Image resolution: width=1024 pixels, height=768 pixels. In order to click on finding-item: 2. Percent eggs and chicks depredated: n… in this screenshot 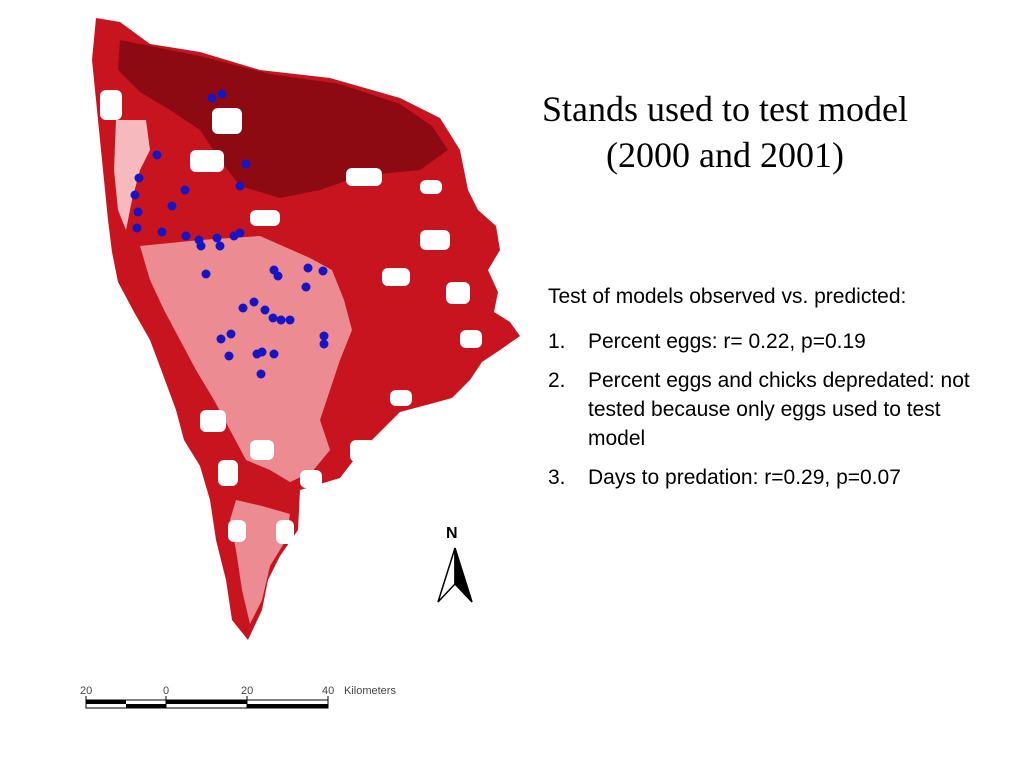, I will do `click(778, 409)`.